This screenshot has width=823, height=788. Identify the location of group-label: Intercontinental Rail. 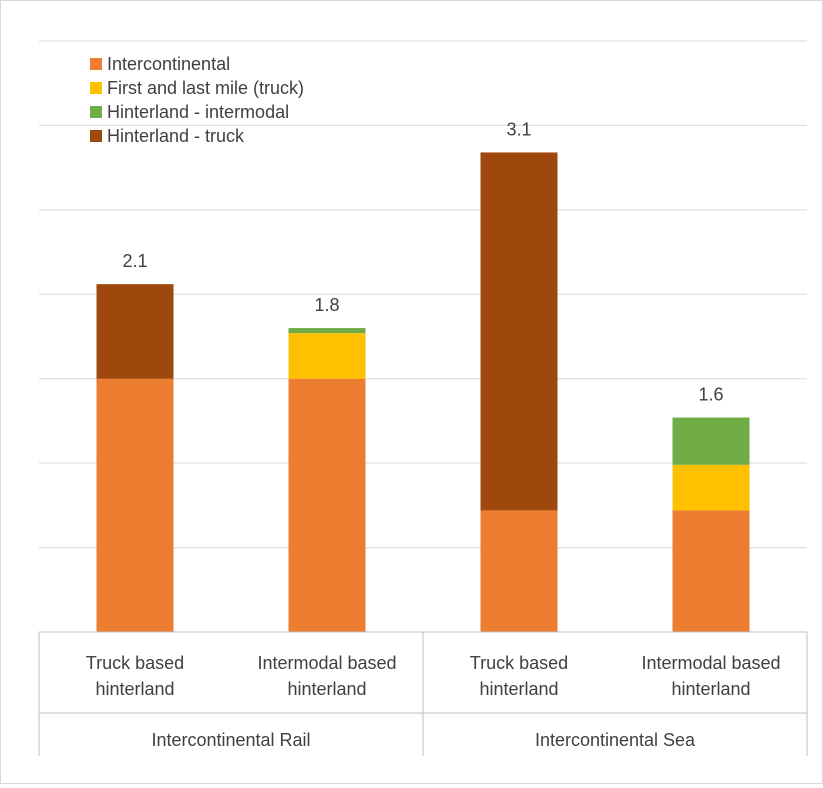
(230, 740).